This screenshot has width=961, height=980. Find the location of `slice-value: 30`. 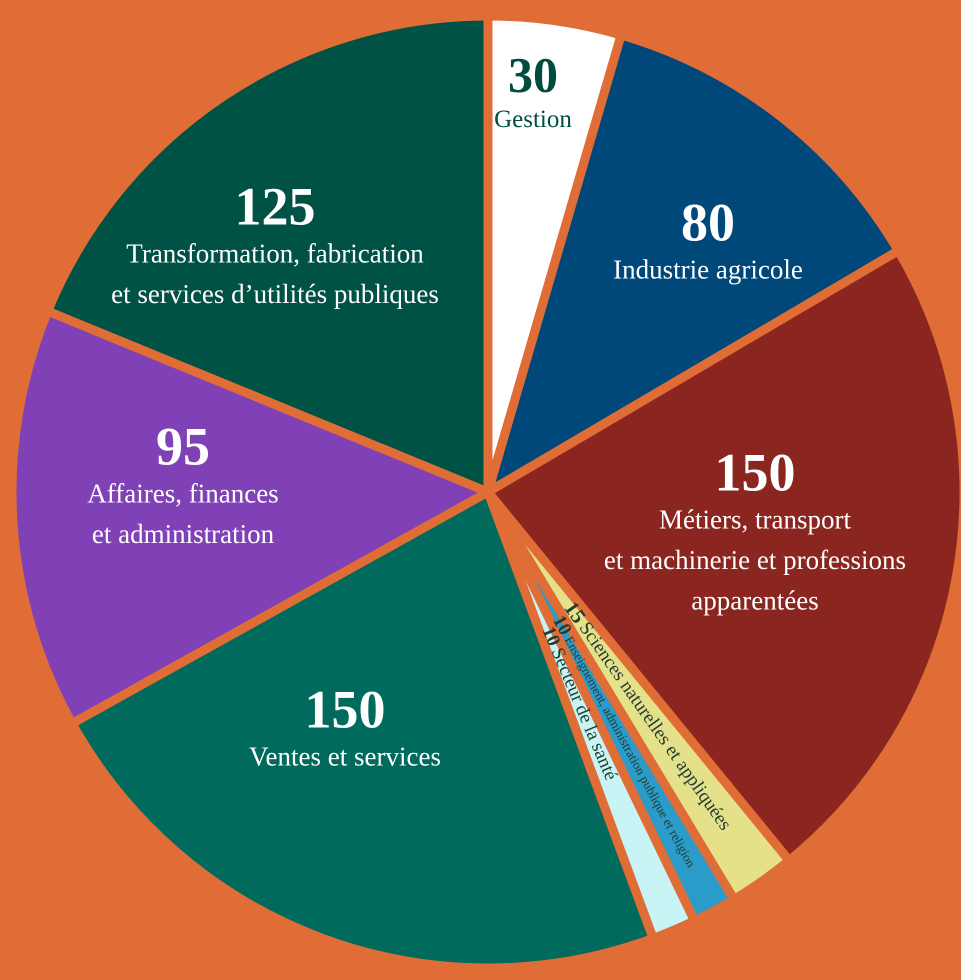

slice-value: 30 is located at coordinates (533, 74).